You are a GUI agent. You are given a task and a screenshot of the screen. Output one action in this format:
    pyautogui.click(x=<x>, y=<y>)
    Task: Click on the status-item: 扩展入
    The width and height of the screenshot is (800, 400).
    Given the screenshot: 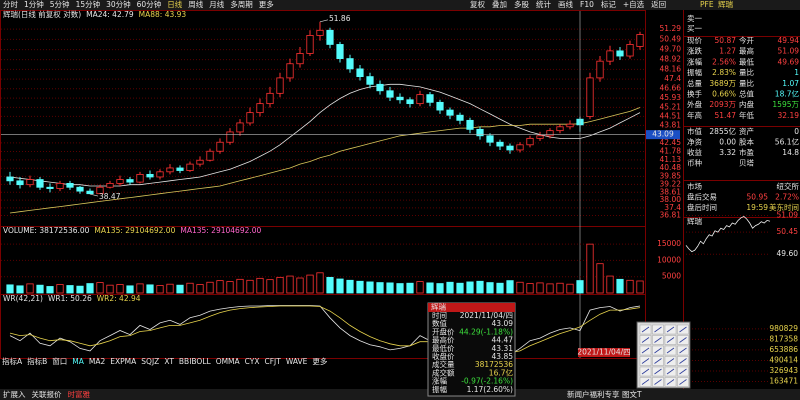 What is the action you would take?
    pyautogui.click(x=14, y=394)
    